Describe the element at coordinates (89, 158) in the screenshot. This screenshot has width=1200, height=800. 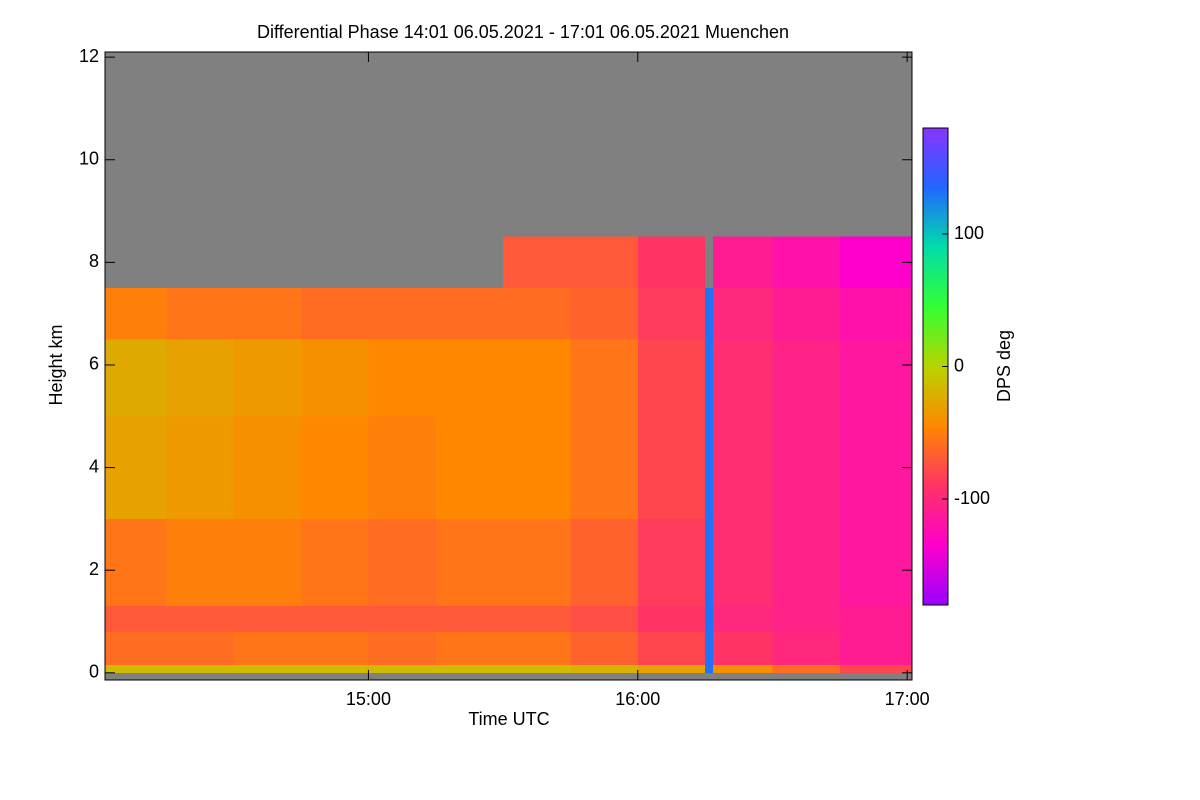
I see `y-tick-label: 10` at that location.